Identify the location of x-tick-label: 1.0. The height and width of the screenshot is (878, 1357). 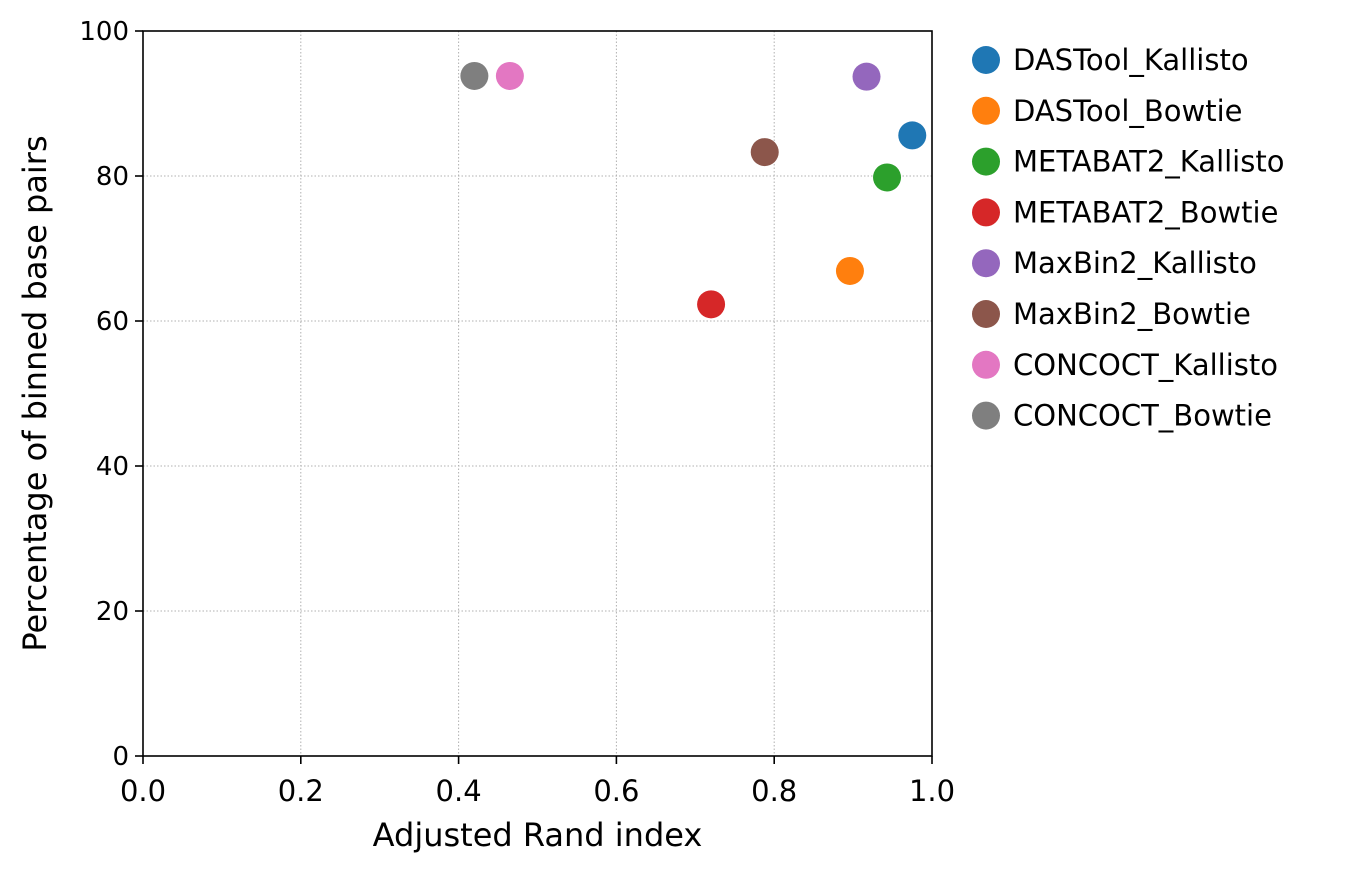
(932, 791).